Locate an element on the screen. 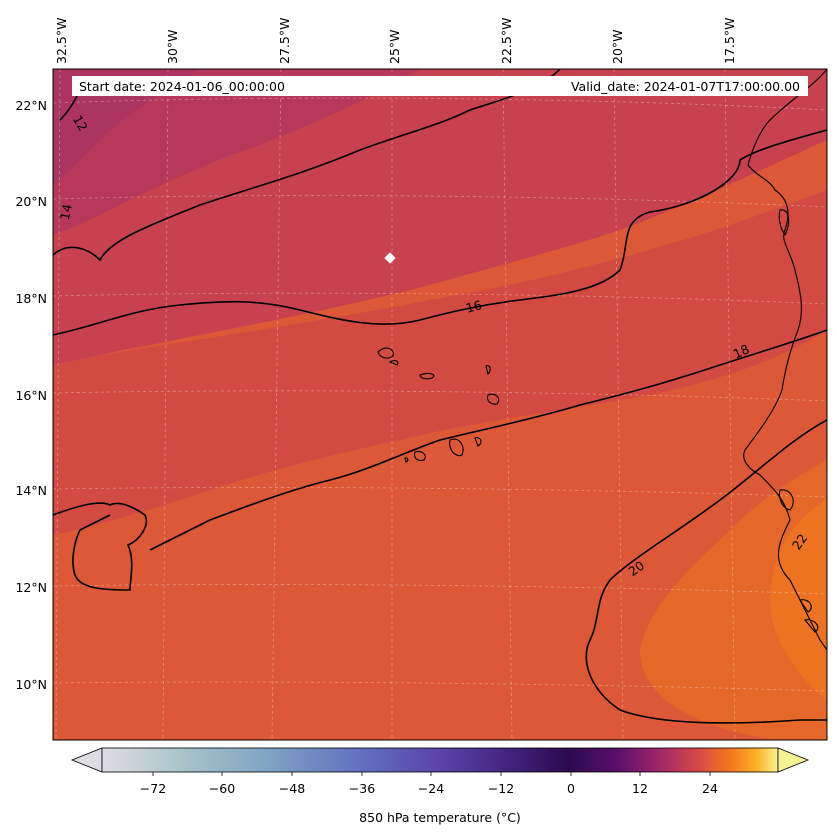  contour-label-12: 12 is located at coordinates (80, 123).